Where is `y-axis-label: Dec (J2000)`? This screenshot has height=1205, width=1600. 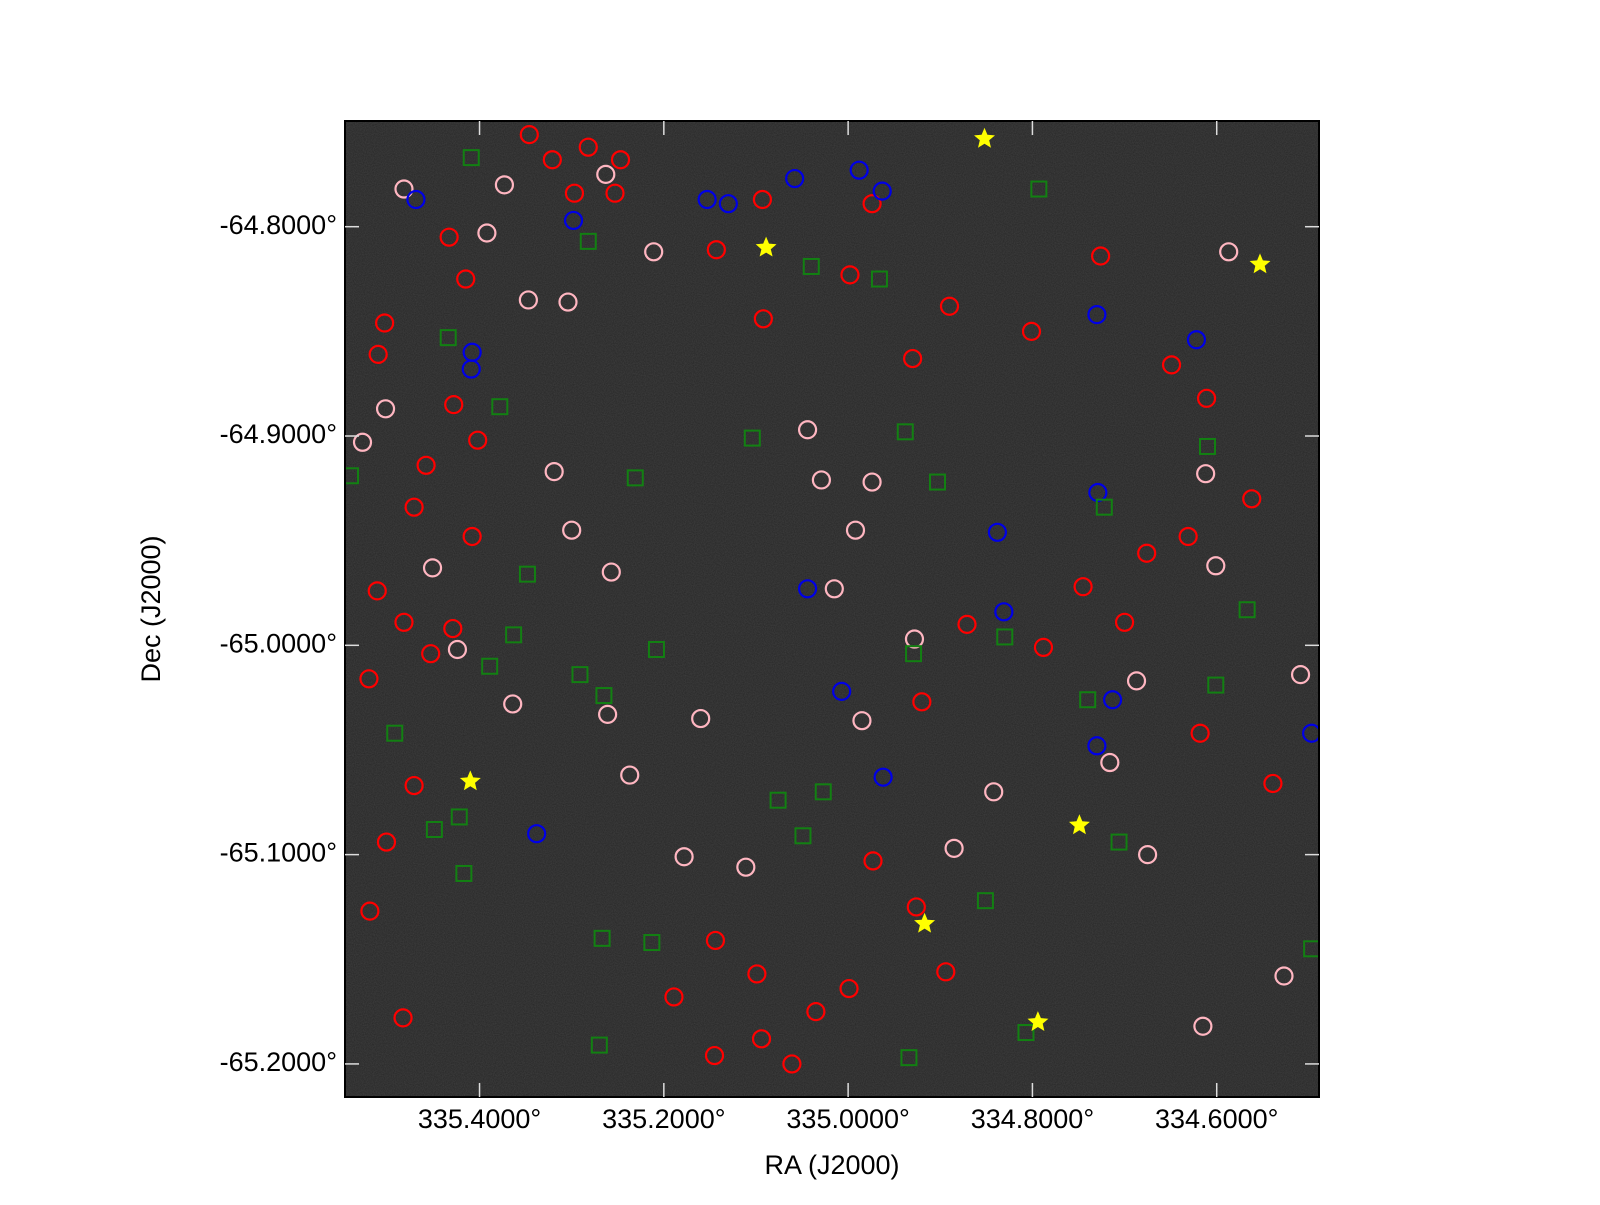
y-axis-label: Dec (J2000) is located at coordinates (151, 608).